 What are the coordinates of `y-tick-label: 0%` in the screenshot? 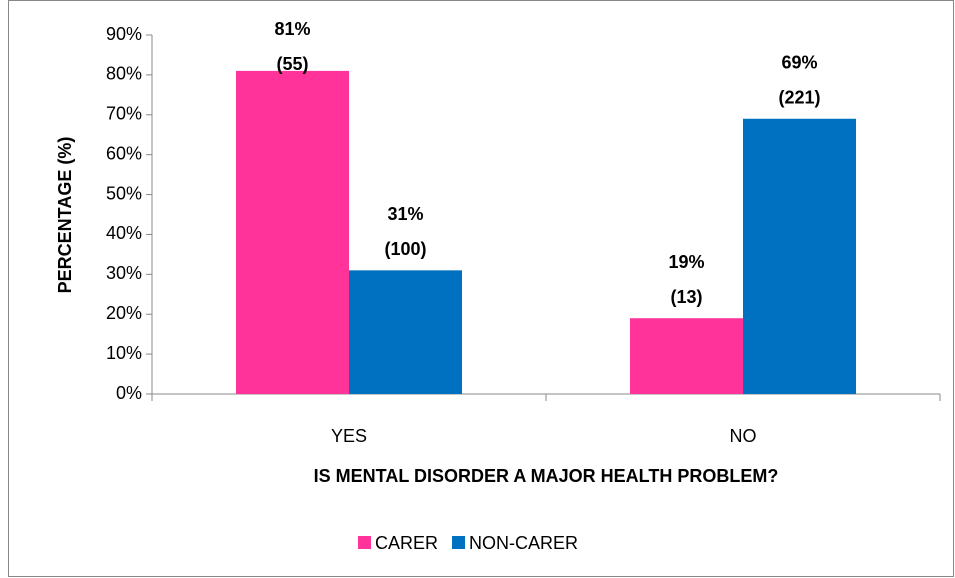 It's located at (129, 393).